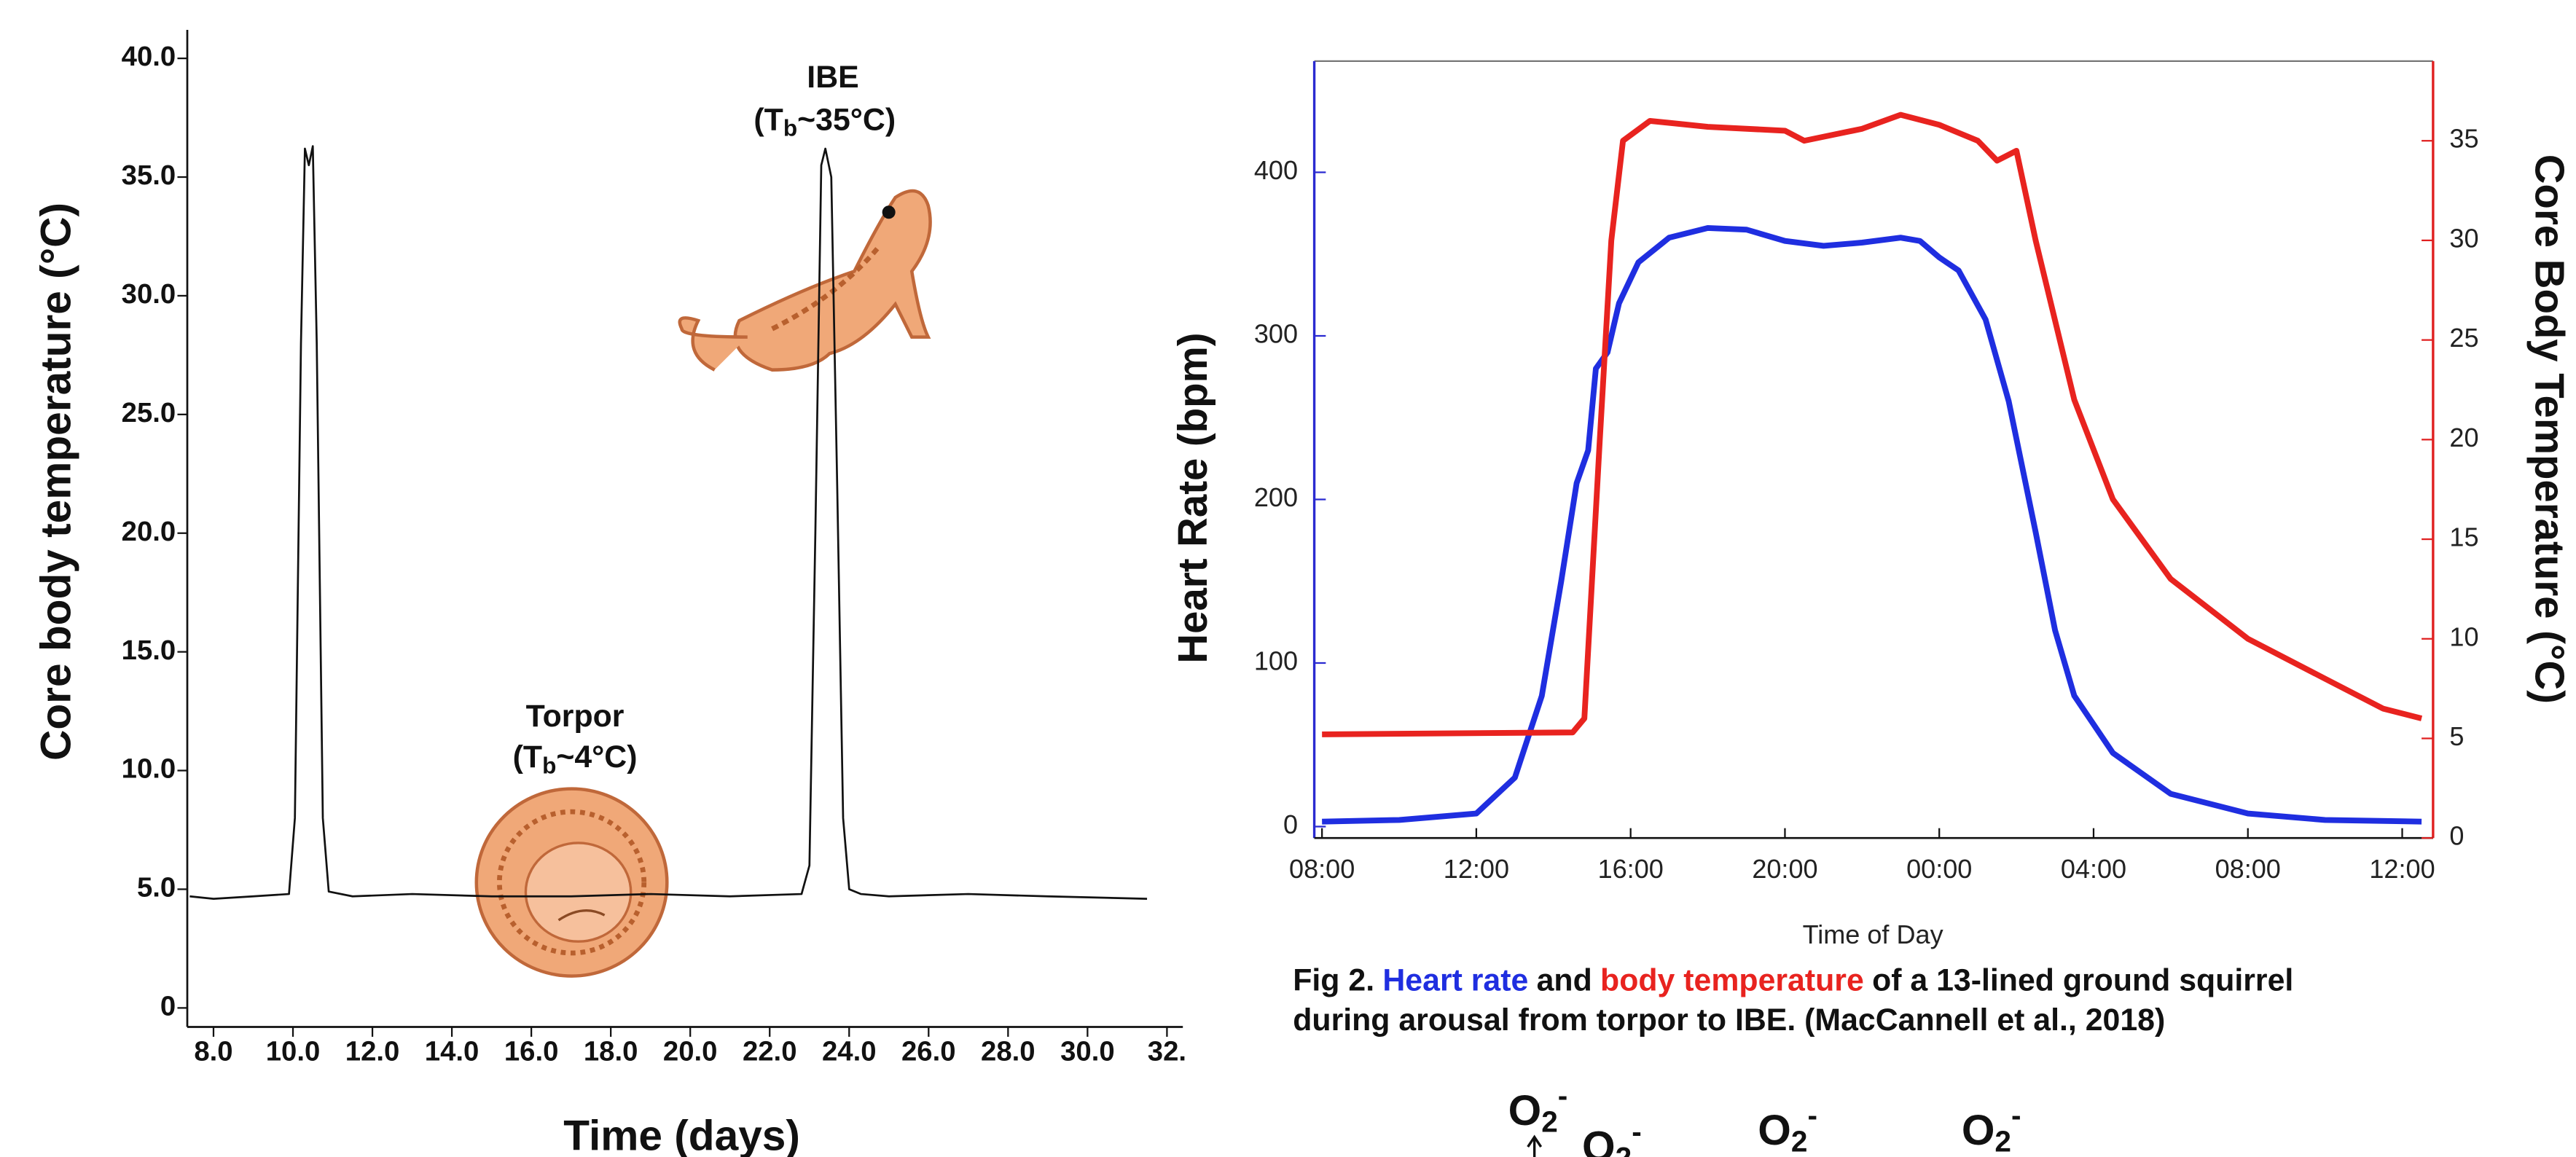 The height and width of the screenshot is (1157, 2576). What do you see at coordinates (1192, 498) in the screenshot?
I see `y-axis-title: Heart Rate (bpm)` at bounding box center [1192, 498].